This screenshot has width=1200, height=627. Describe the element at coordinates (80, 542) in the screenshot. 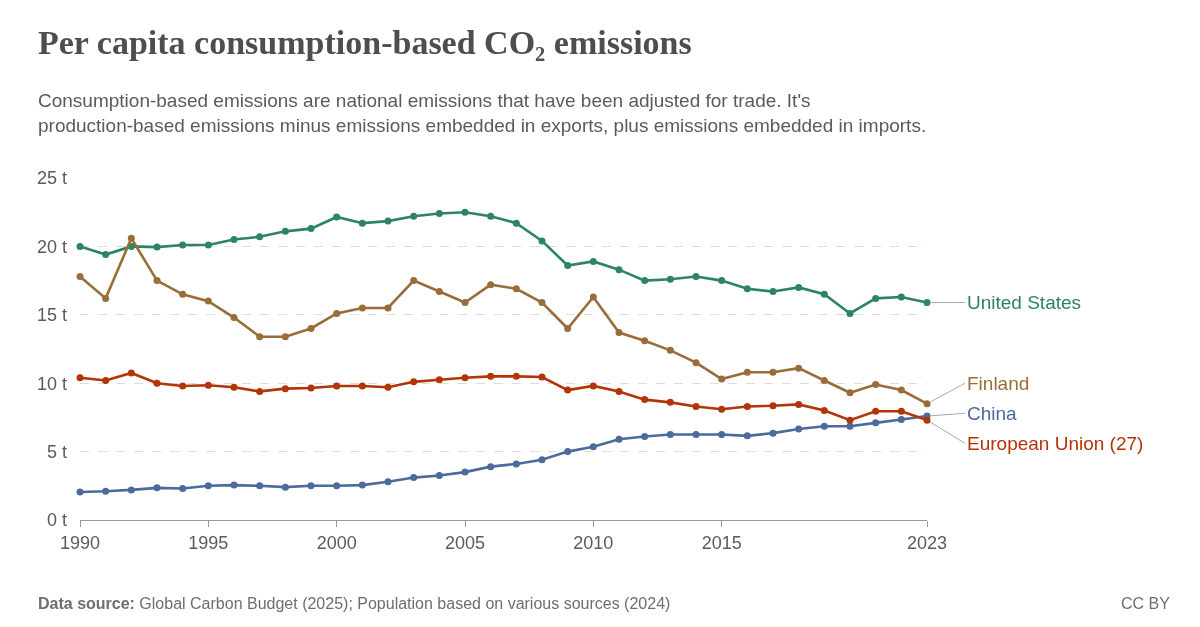

I see `x-tick-label: 1990` at that location.